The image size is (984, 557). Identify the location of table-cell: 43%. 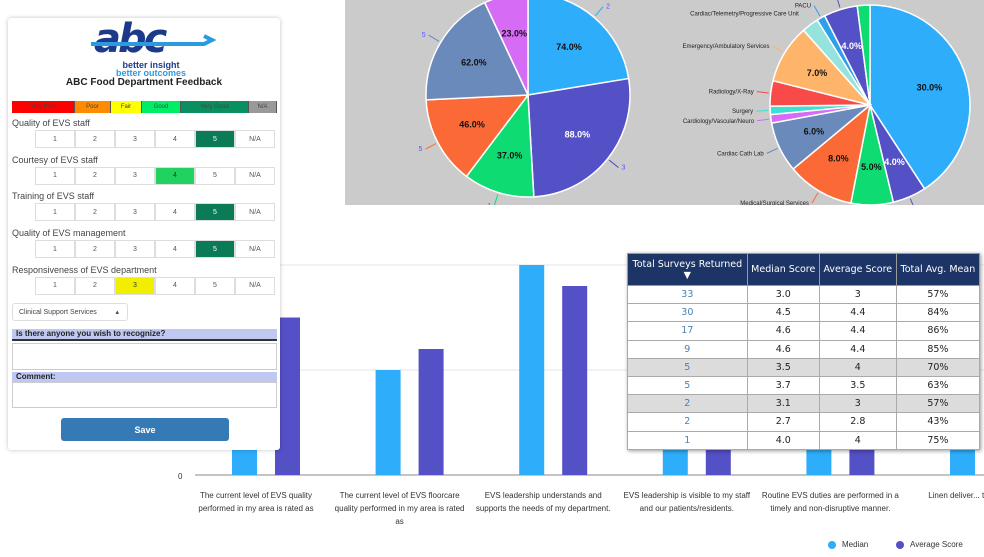
(938, 422).